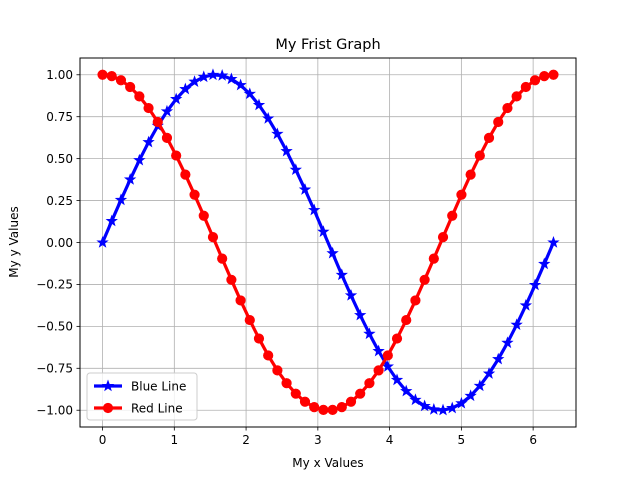 The image size is (640, 480). Describe the element at coordinates (59, 201) in the screenshot. I see `y-tick-label: 0.25` at that location.